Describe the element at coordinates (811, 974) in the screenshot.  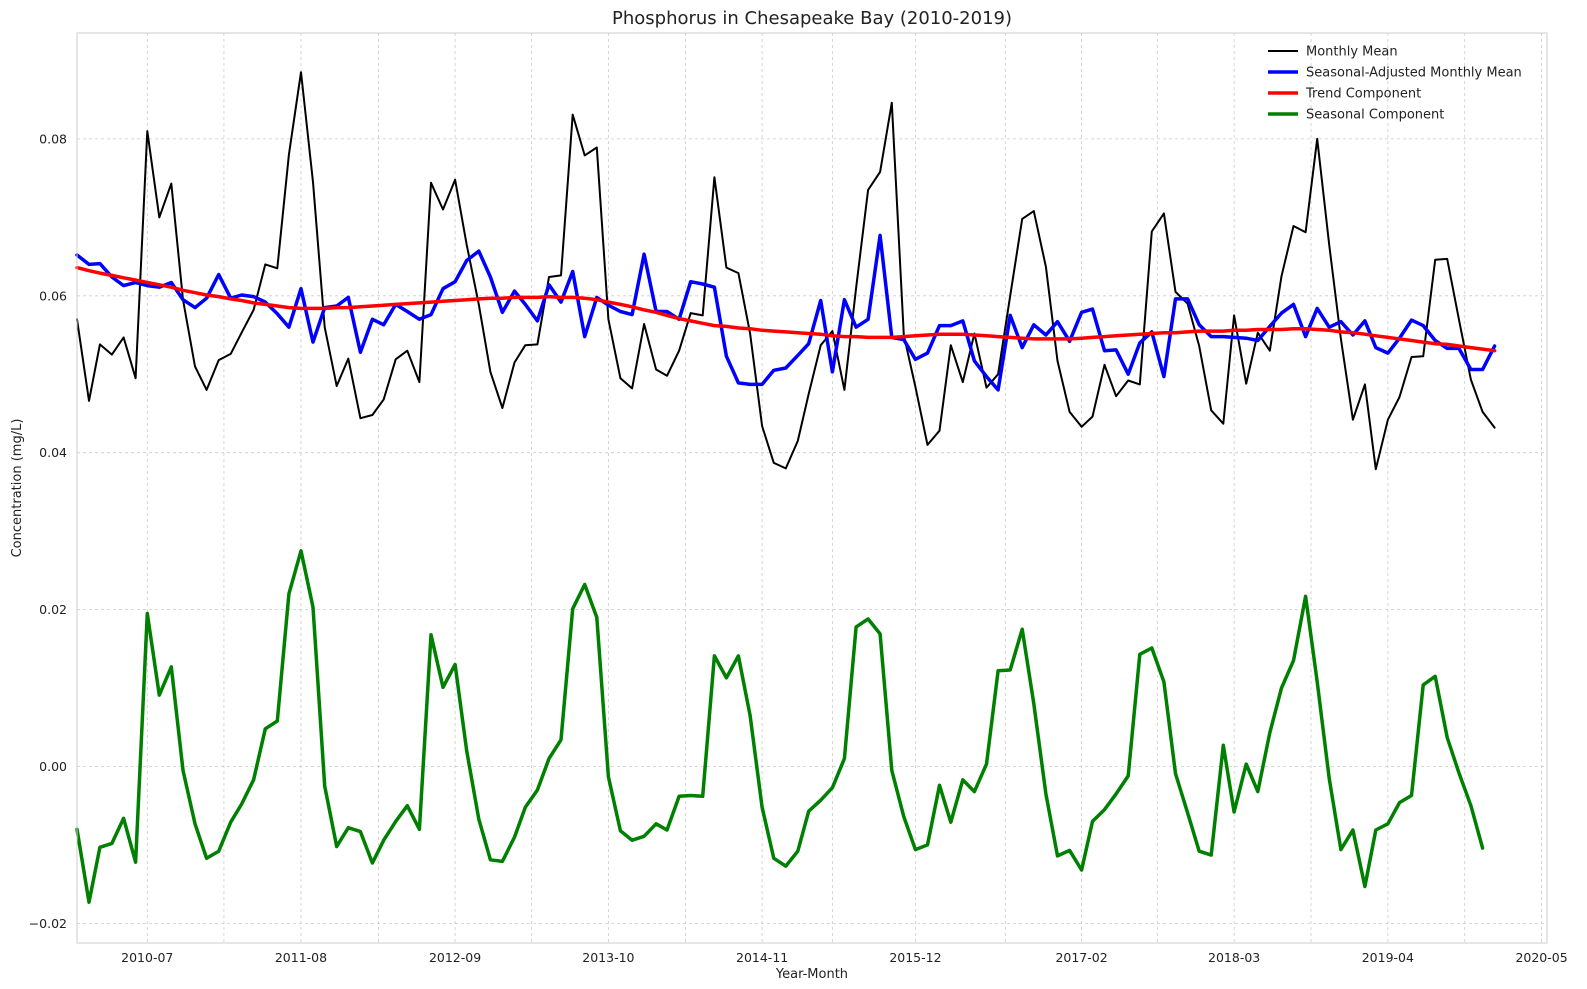
I see `x-axis-label: Year-Month` at that location.